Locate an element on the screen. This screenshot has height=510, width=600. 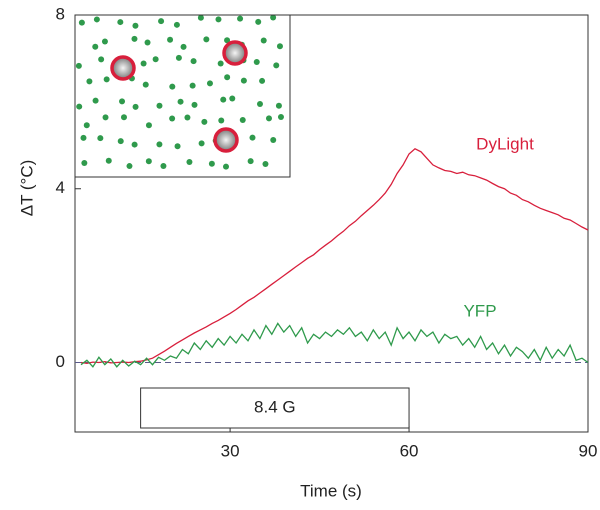
x-tick-label: 60 is located at coordinates (409, 450).